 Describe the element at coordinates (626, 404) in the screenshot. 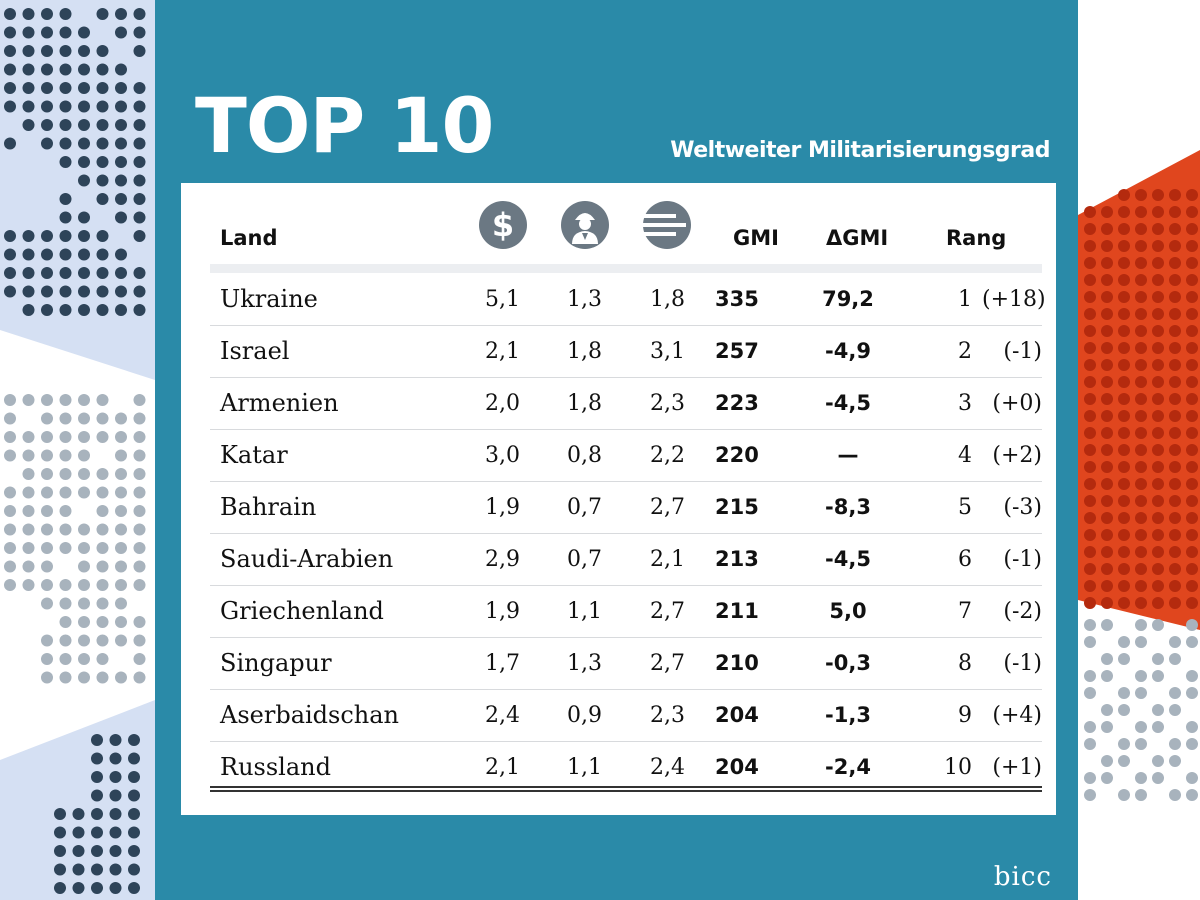

I see `table-row: Armenien 2,0 1,8 2,3 223 -4,5 3 (+0)` at that location.